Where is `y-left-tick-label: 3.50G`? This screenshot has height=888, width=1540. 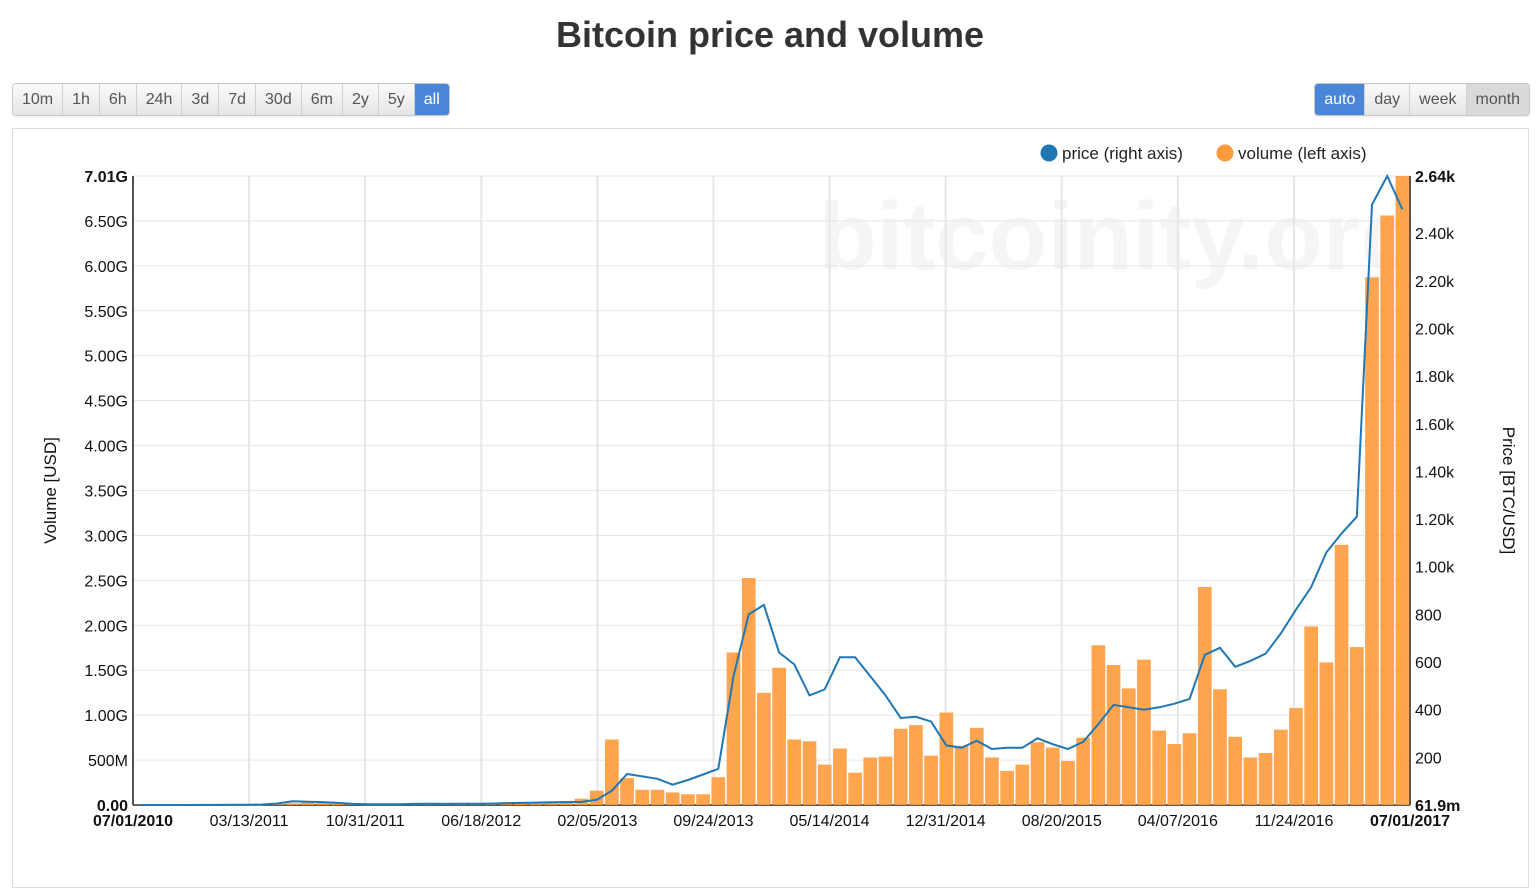 y-left-tick-label: 3.50G is located at coordinates (106, 492).